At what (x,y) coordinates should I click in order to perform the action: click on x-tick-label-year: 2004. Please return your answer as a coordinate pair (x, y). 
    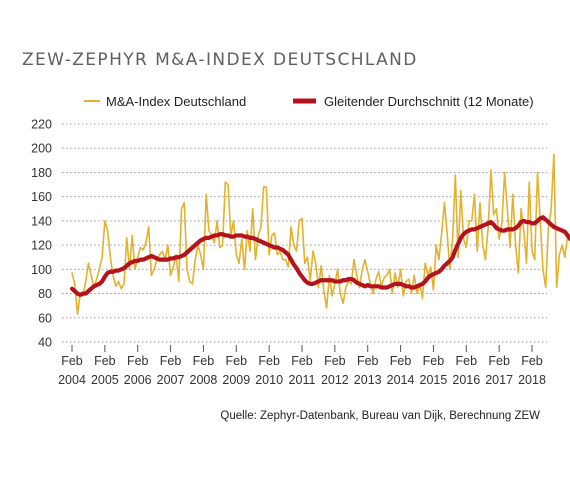
    Looking at the image, I should click on (72, 380).